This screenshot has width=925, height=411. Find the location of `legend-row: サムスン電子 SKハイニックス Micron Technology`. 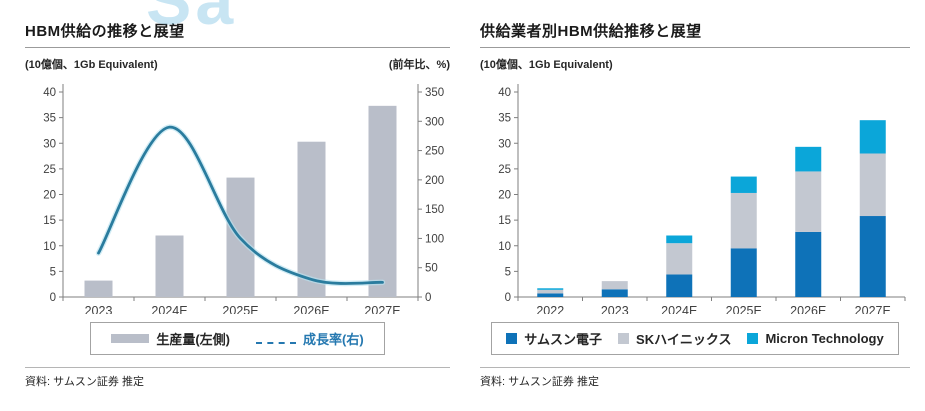

legend-row: サムスン電子 SKハイニックス Micron Technology is located at coordinates (695, 338).